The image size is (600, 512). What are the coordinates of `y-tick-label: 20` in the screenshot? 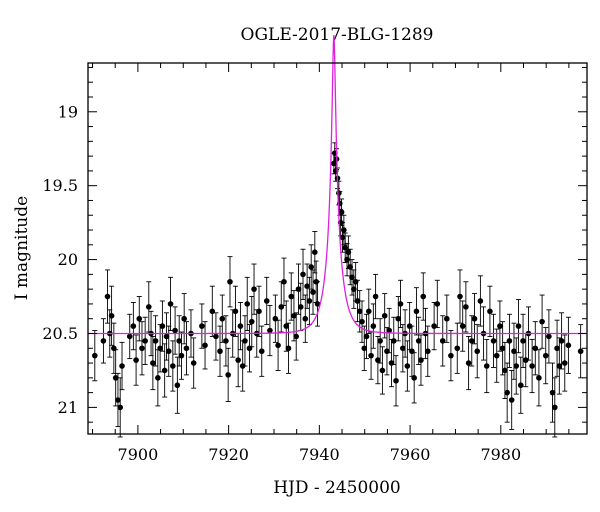 It's located at (68, 259).